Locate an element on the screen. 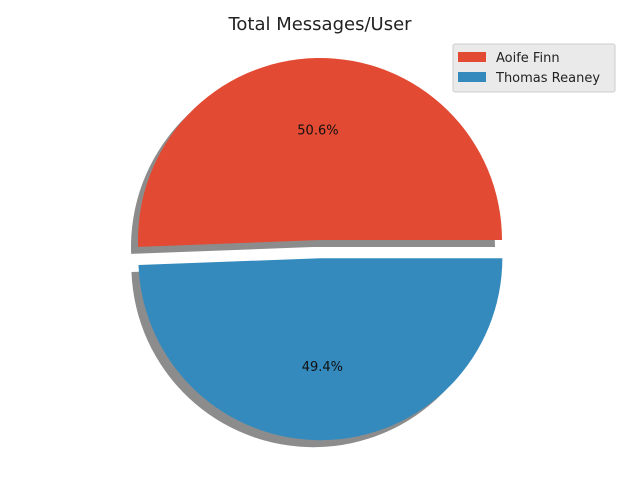 The width and height of the screenshot is (640, 480). chart-title: Total Messages/User is located at coordinates (319, 24).